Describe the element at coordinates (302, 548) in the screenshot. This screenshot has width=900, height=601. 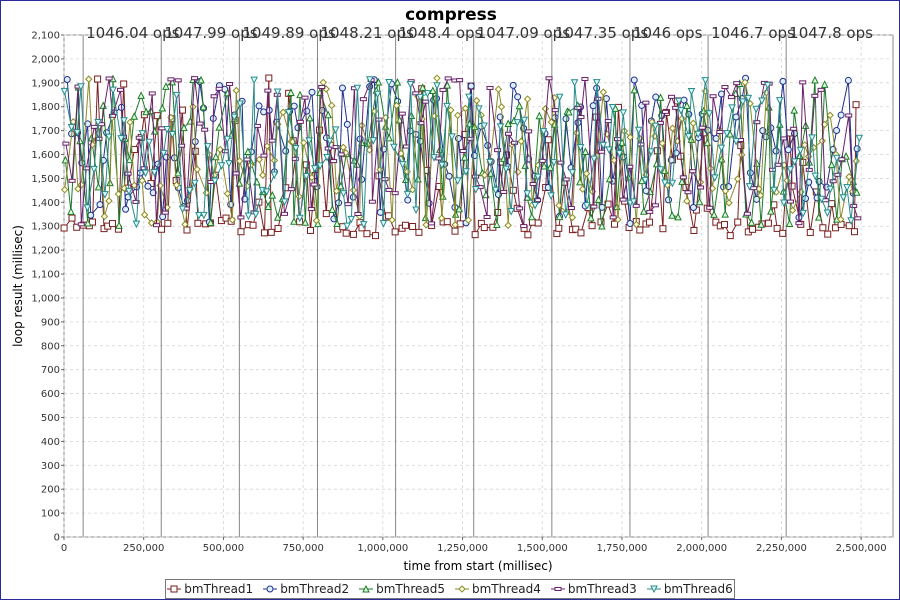
I see `x-tick-label: 750,000` at that location.